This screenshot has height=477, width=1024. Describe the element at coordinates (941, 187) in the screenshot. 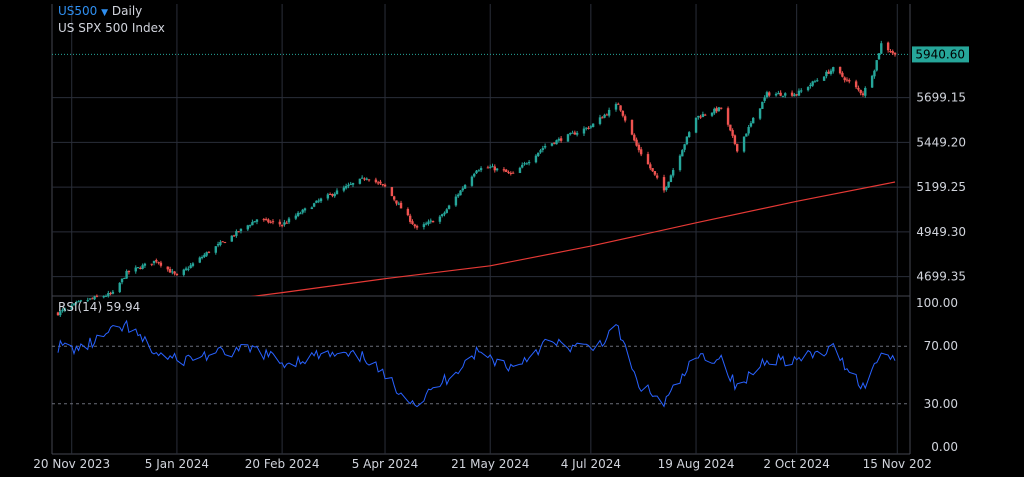

I see `price-axis-label: 5199.25` at that location.